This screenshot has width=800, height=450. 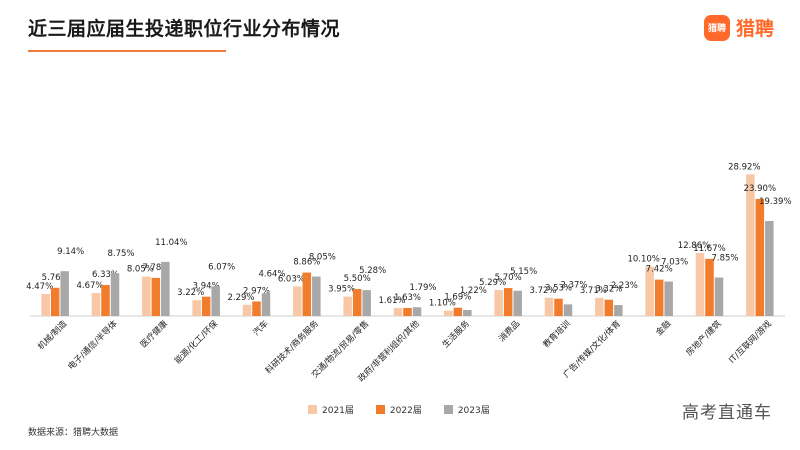 What do you see at coordinates (70, 252) in the screenshot?
I see `bar-value-label-2-0: 9.14%` at bounding box center [70, 252].